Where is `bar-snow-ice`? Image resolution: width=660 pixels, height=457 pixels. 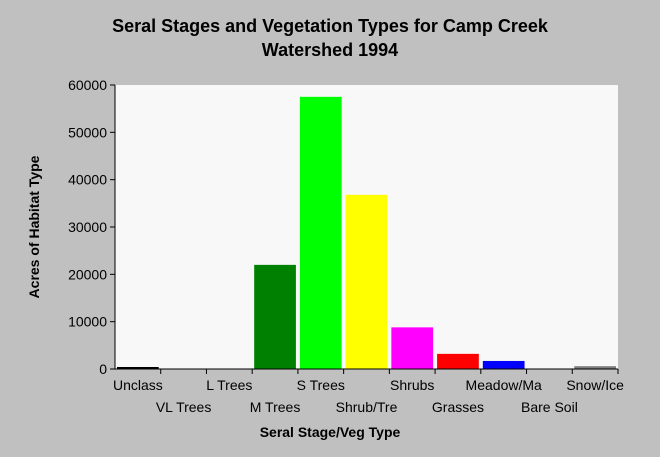
bar-snow-ice is located at coordinates (595, 367).